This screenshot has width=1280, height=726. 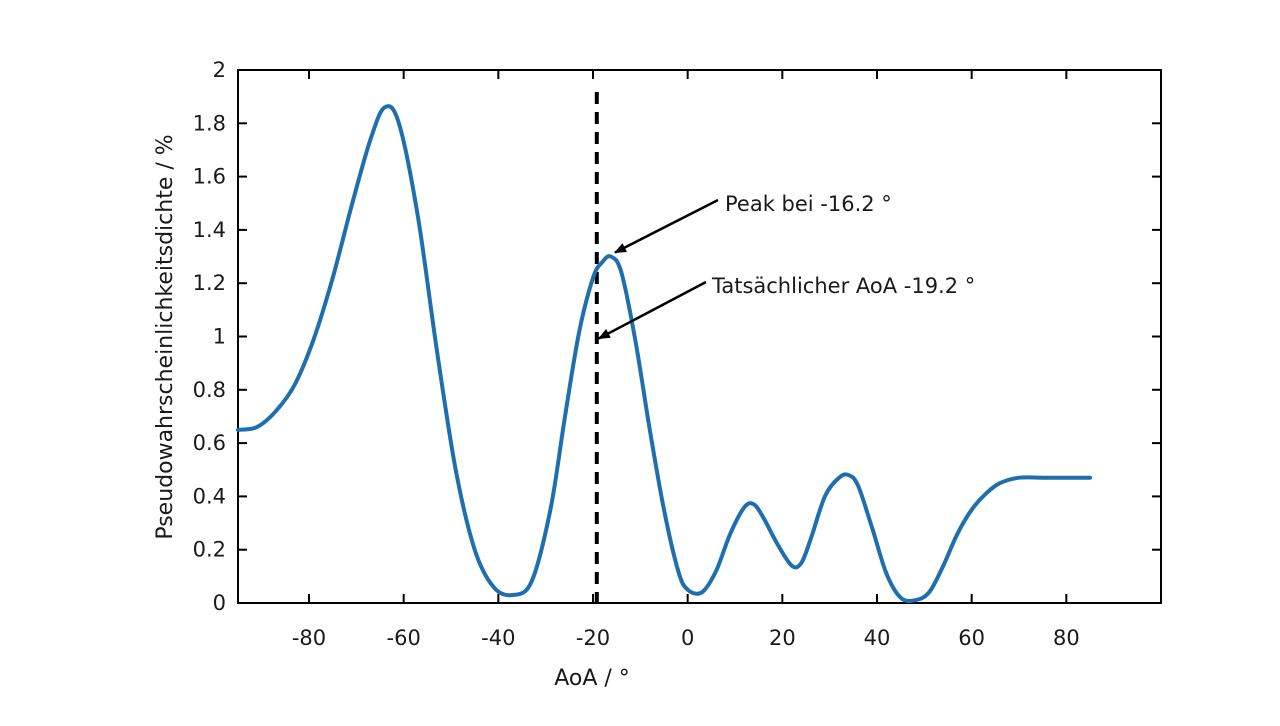 What do you see at coordinates (1066, 638) in the screenshot?
I see `x-tick-label: 80` at bounding box center [1066, 638].